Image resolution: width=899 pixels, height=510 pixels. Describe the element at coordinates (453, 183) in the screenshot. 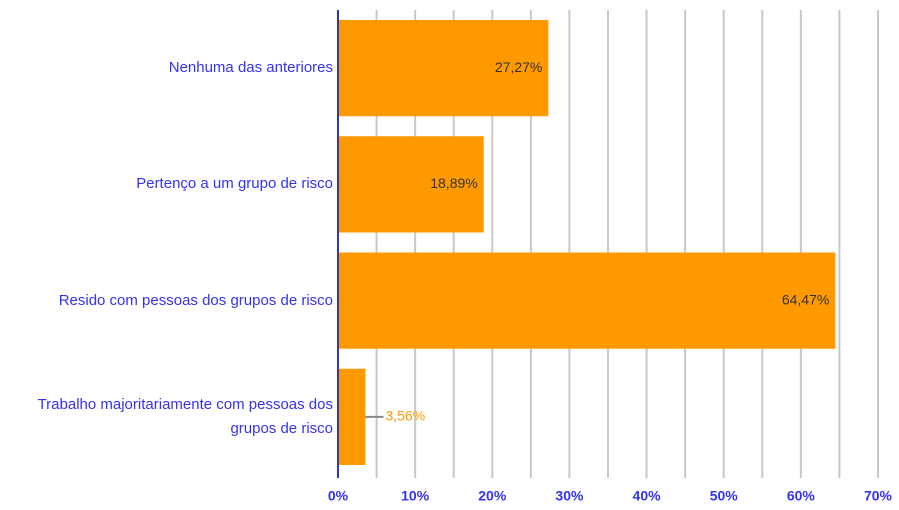

I see `value-label: 18,89%` at that location.